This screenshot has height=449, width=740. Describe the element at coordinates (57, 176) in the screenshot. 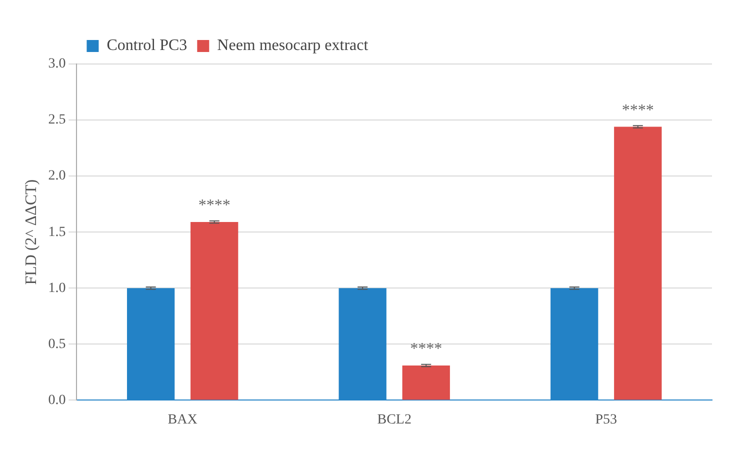

I see `y-tick-label: 2.0` at that location.